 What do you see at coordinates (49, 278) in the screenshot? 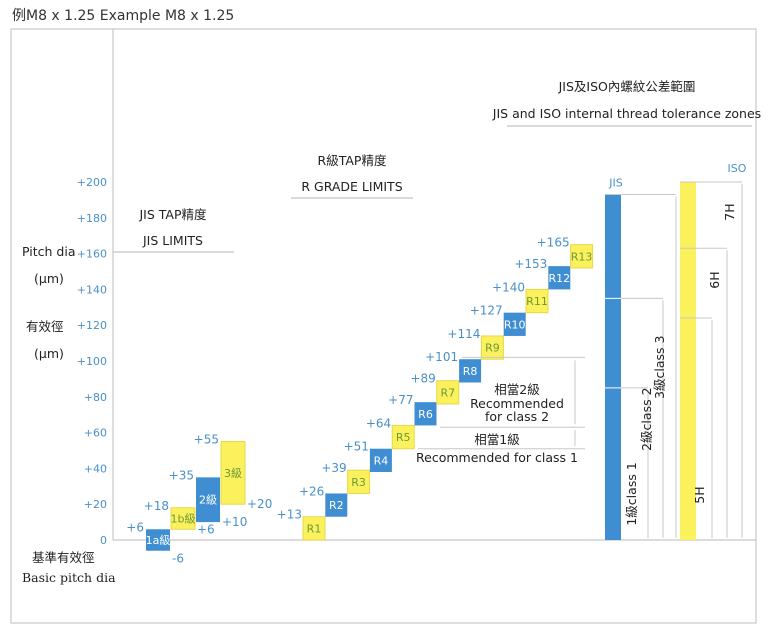
I see `ylabel-unit: (μm)` at bounding box center [49, 278].